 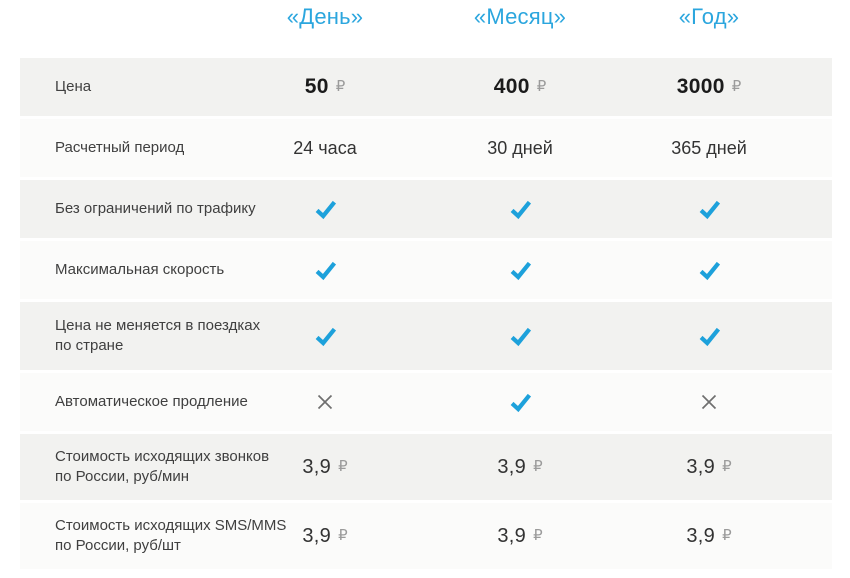 I want to click on table-row-price: Цена 50 ₽ 400 ₽ 3000 ₽, so click(x=426, y=87).